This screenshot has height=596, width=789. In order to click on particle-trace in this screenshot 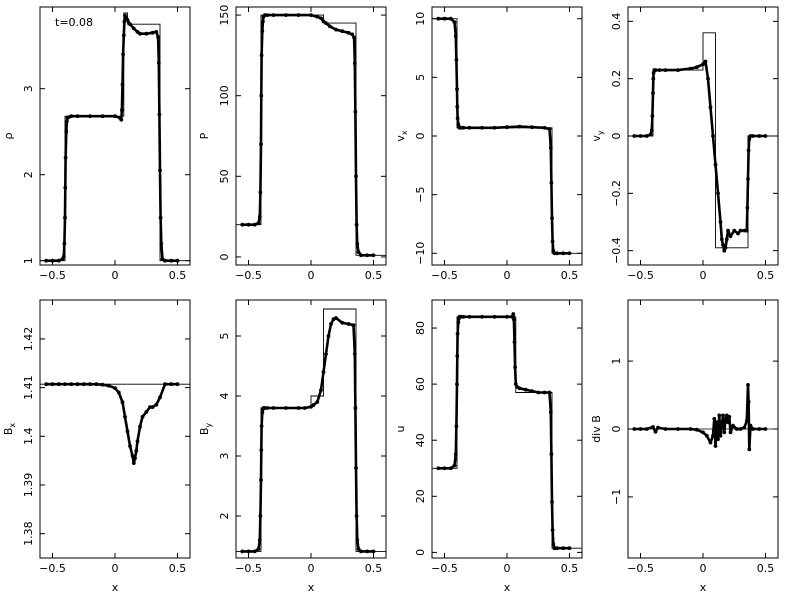, I will do `click(308, 434)`.